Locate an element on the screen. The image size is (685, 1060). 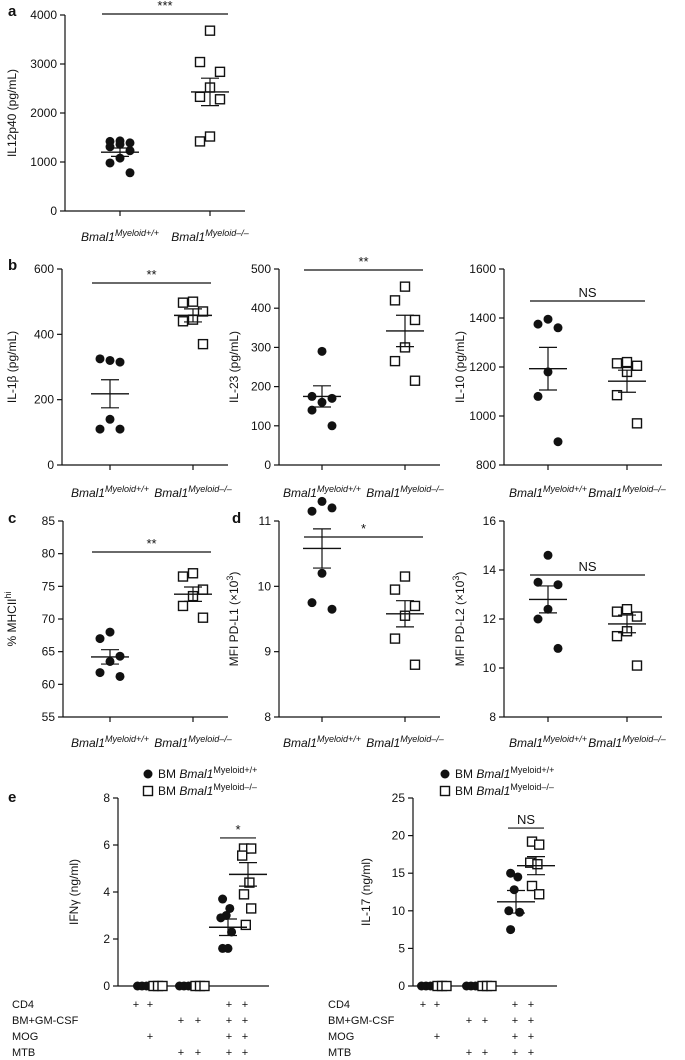
y-tick-label: 11 is located at coordinates (265, 521).